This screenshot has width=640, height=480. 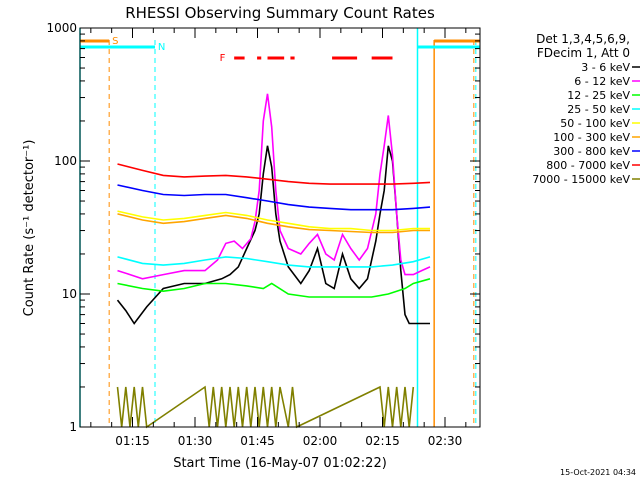 What do you see at coordinates (280, 463) in the screenshot?
I see `x-axis-label: Start Time (16-May-07 01:02:22)` at bounding box center [280, 463].